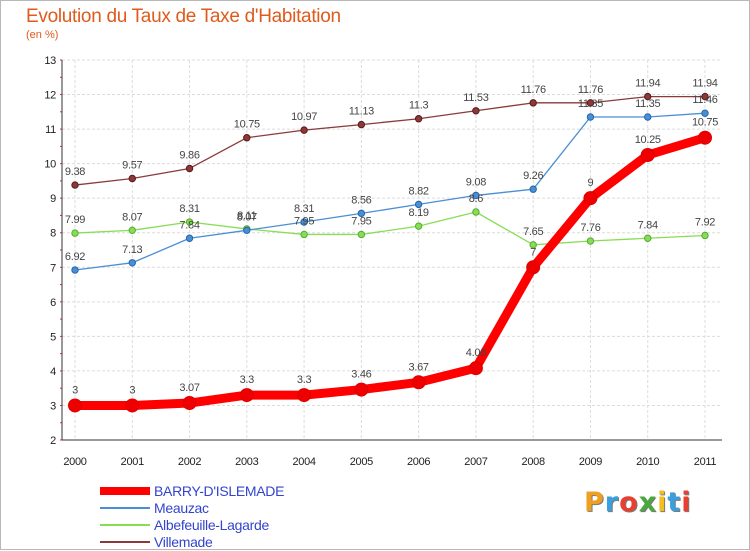  What do you see at coordinates (705, 222) in the screenshot?
I see `data-label: 7.92` at bounding box center [705, 222].